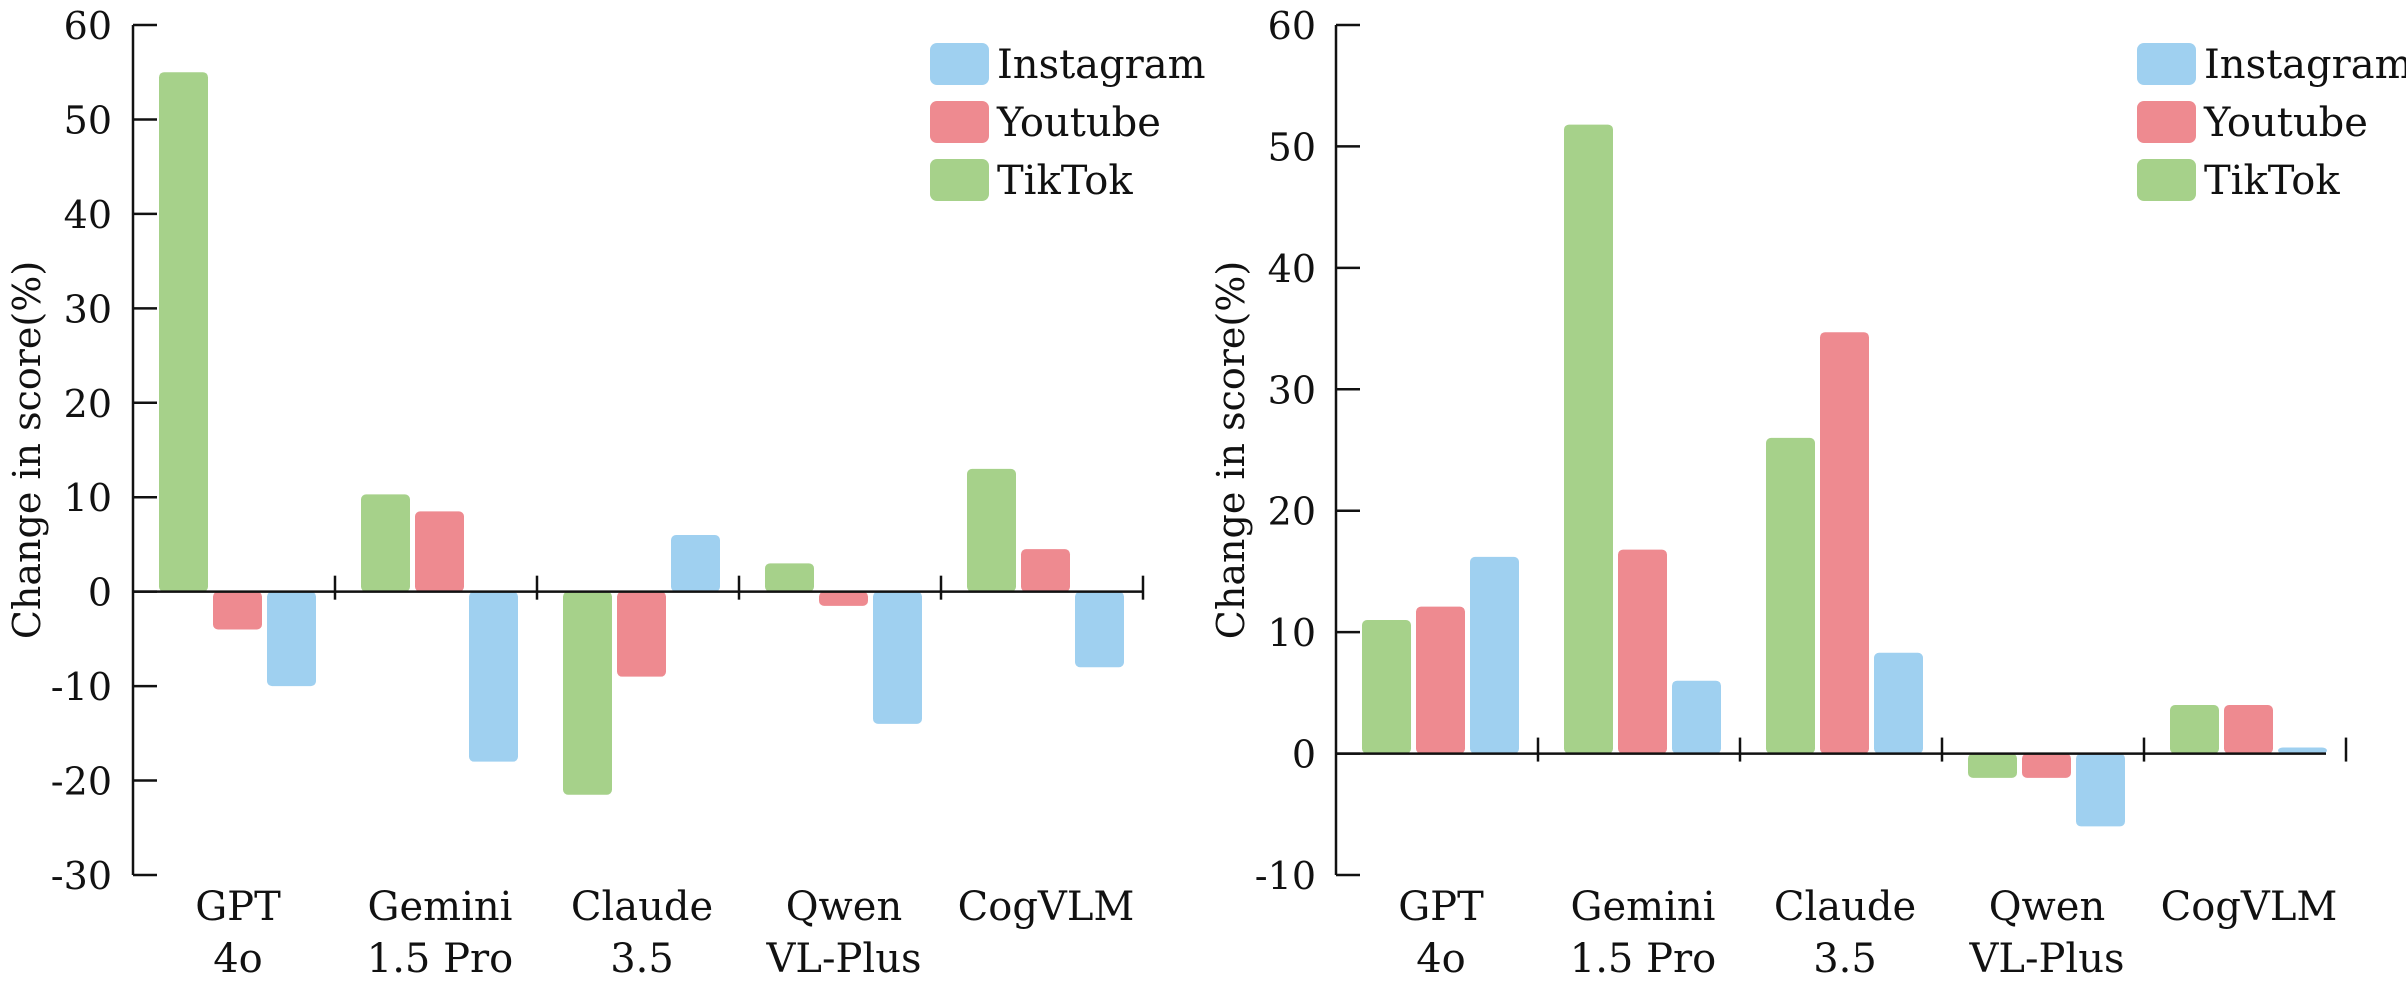 Image resolution: width=2406 pixels, height=991 pixels. What do you see at coordinates (81, 782) in the screenshot?
I see `y-tick-label: -20` at bounding box center [81, 782].